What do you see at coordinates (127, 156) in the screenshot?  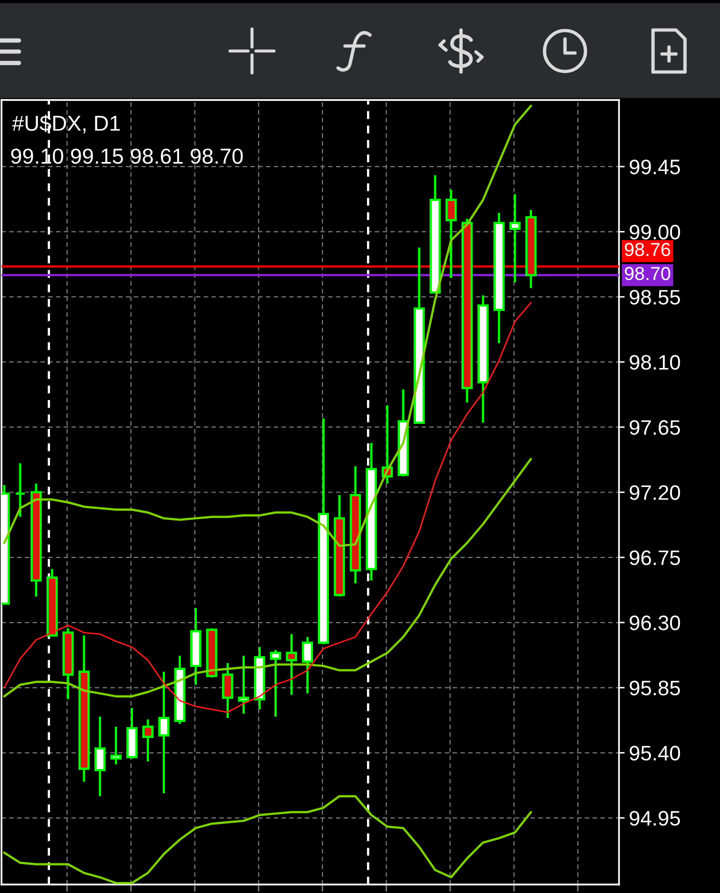 I see `text: 99.10 99.15 98.61 98.70` at bounding box center [127, 156].